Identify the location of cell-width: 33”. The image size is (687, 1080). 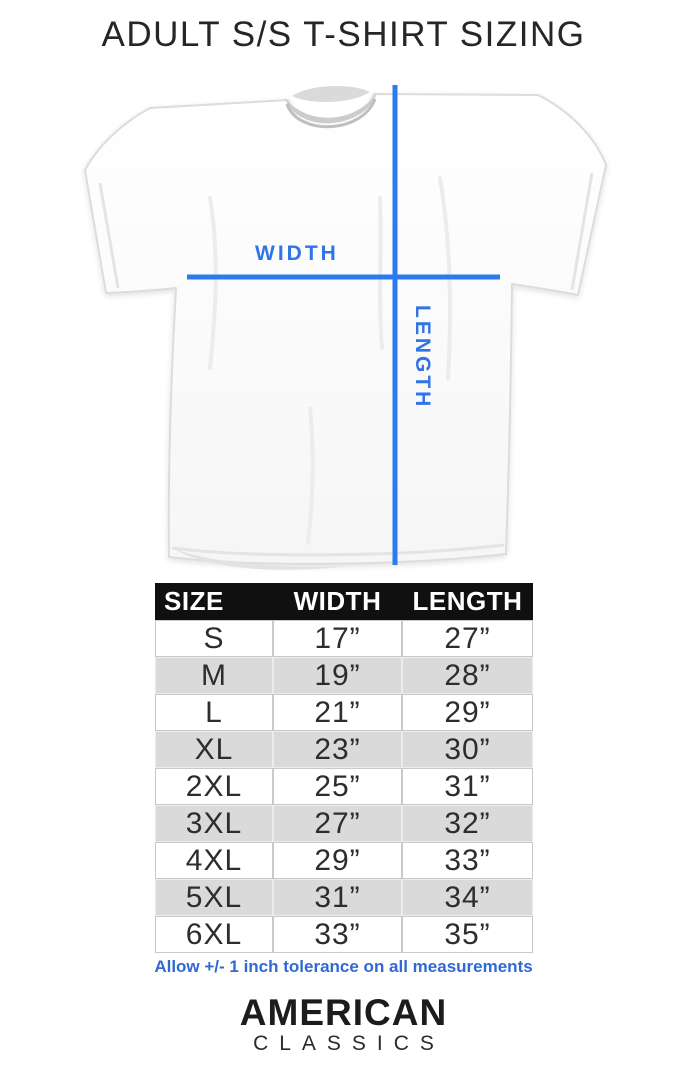
(337, 934).